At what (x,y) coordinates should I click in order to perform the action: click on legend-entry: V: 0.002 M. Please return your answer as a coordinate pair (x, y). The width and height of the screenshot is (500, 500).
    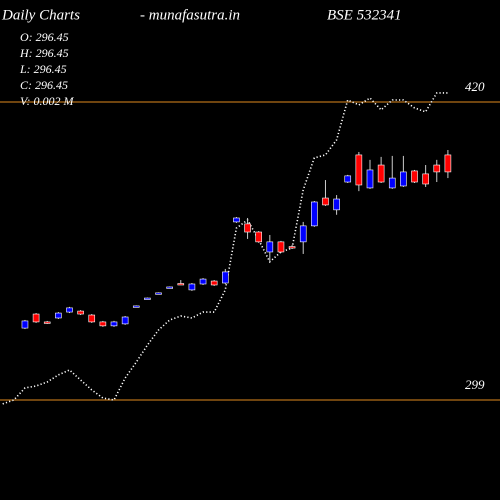
    Looking at the image, I should click on (47, 101).